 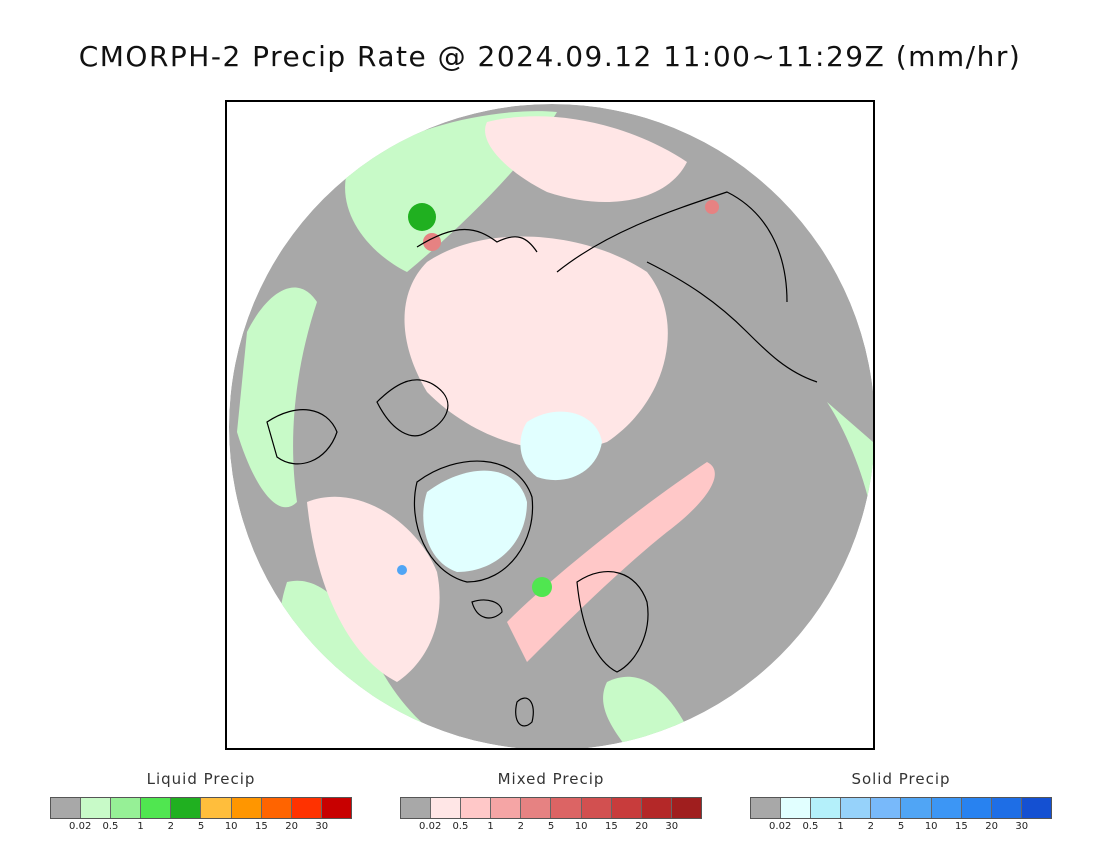 I want to click on legend-solid-precip: Solid Precip 0.02 0.5 1 2 5 10 15 20 30, so click(x=901, y=802).